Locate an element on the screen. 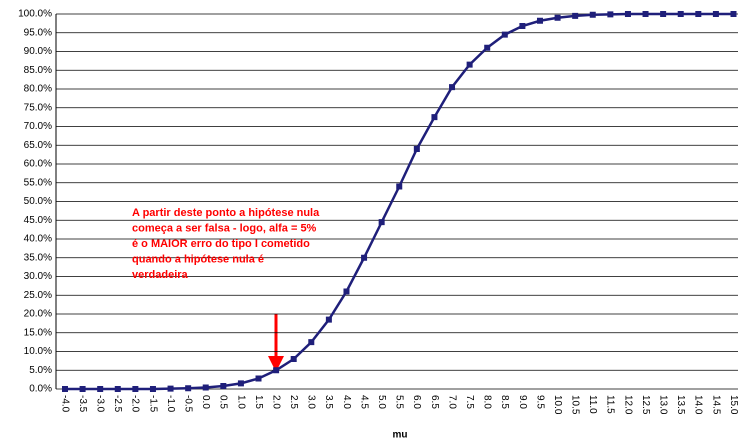 The width and height of the screenshot is (740, 441). x-tick-label: 7.0 is located at coordinates (451, 402).